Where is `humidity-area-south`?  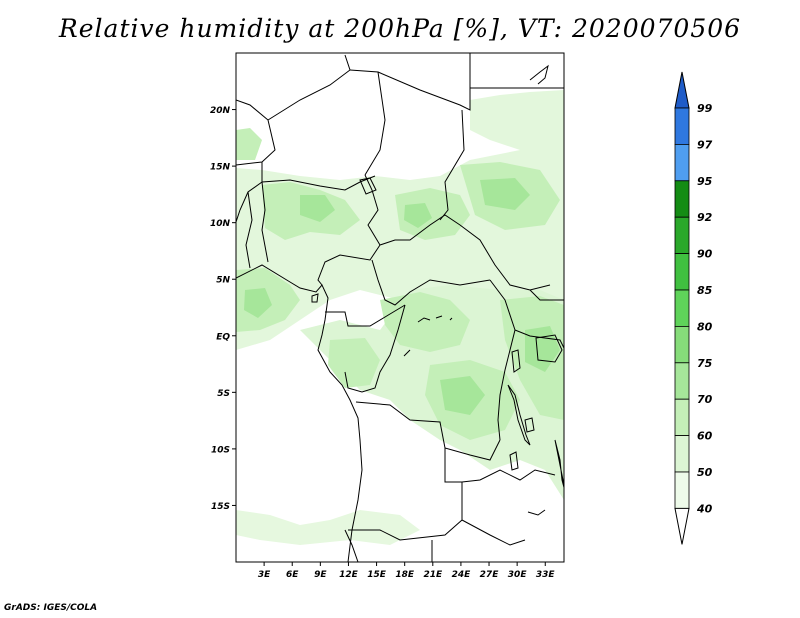
humidity-area-south is located at coordinates (328, 527).